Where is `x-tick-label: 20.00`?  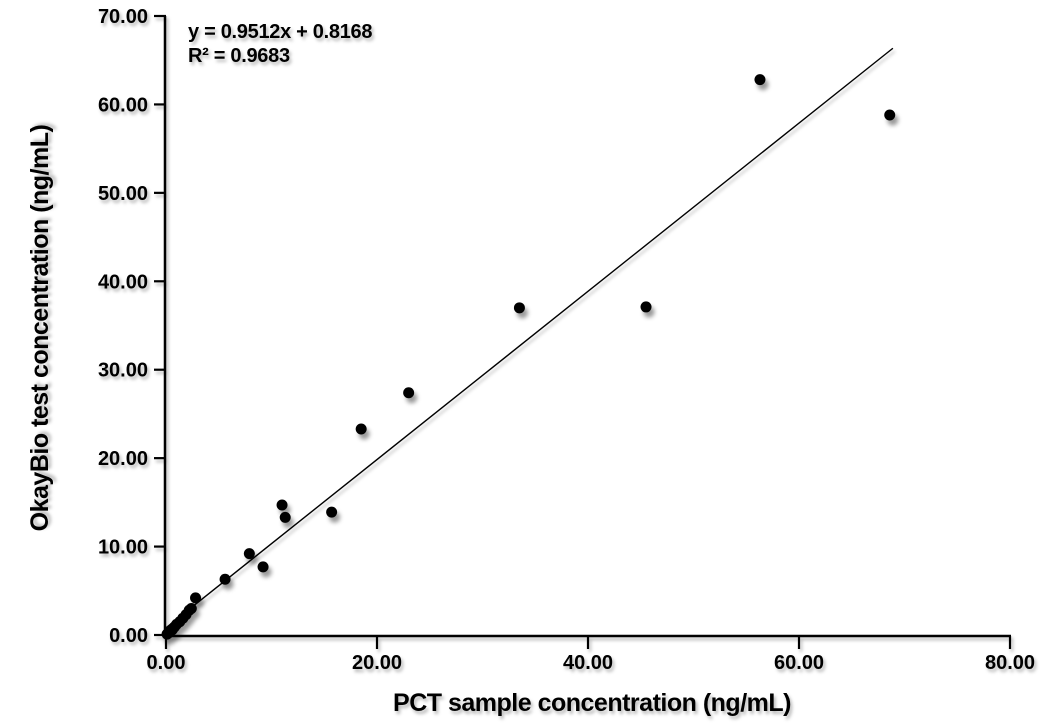
x-tick-label: 20.00 is located at coordinates (377, 663).